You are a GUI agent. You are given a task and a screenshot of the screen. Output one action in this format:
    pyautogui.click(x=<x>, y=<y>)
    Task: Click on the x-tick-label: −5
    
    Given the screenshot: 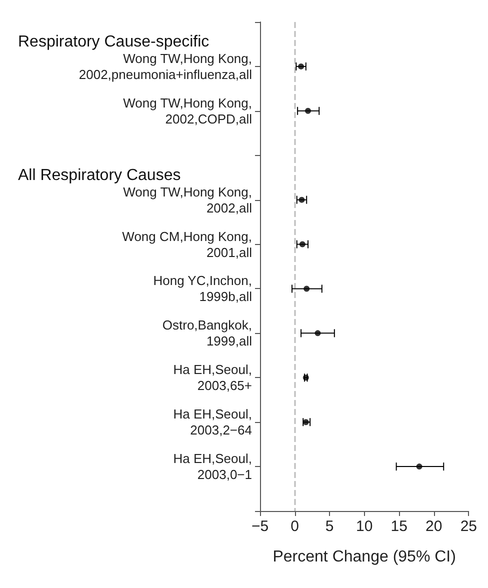 What is the action you would take?
    pyautogui.click(x=260, y=526)
    